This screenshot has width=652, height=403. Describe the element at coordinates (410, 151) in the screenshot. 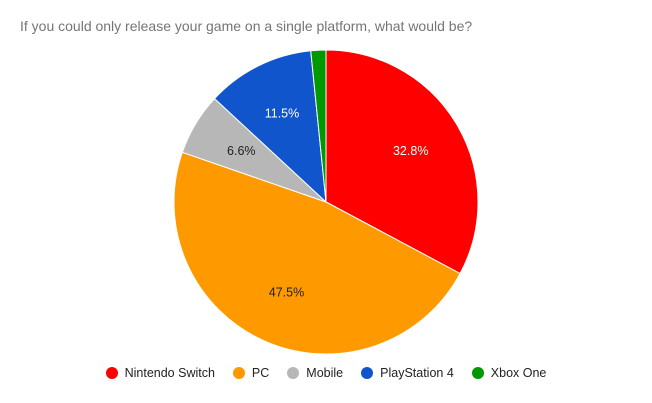

I see `slice-label-nintendo-switch: 32.8%` at that location.